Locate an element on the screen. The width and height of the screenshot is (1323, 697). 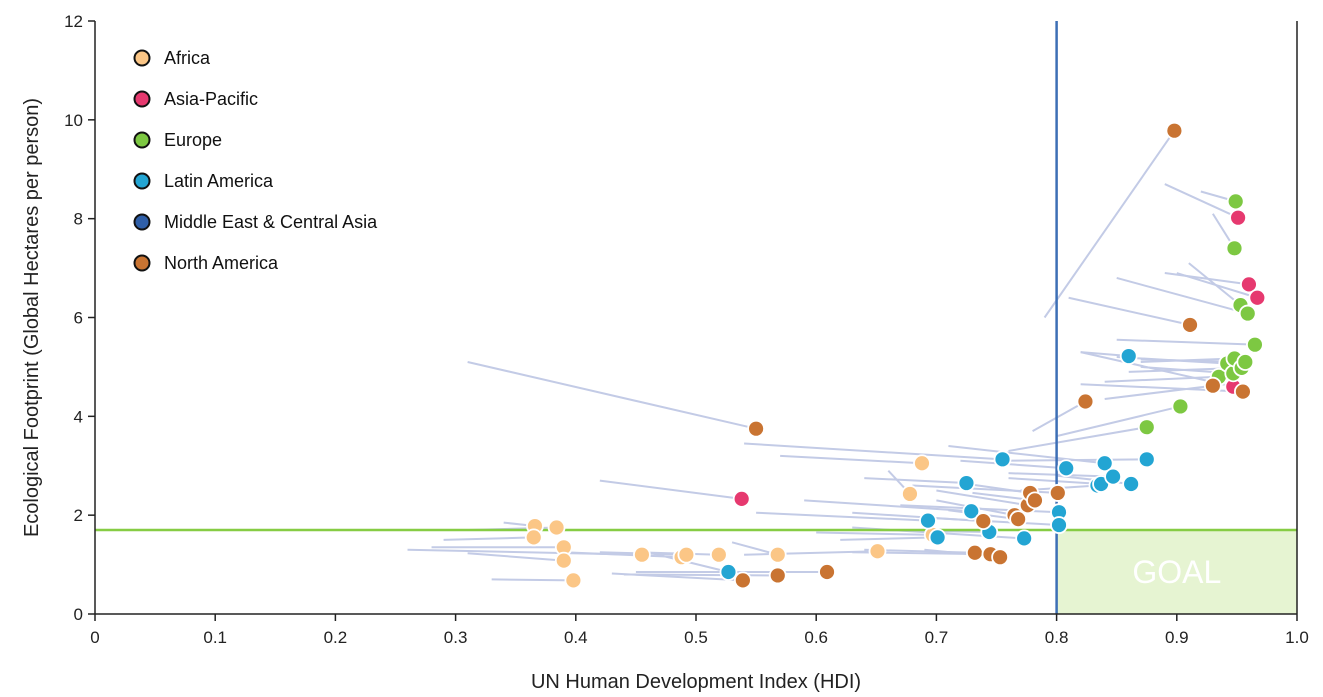
x-tick-label: 0.1 is located at coordinates (215, 637).